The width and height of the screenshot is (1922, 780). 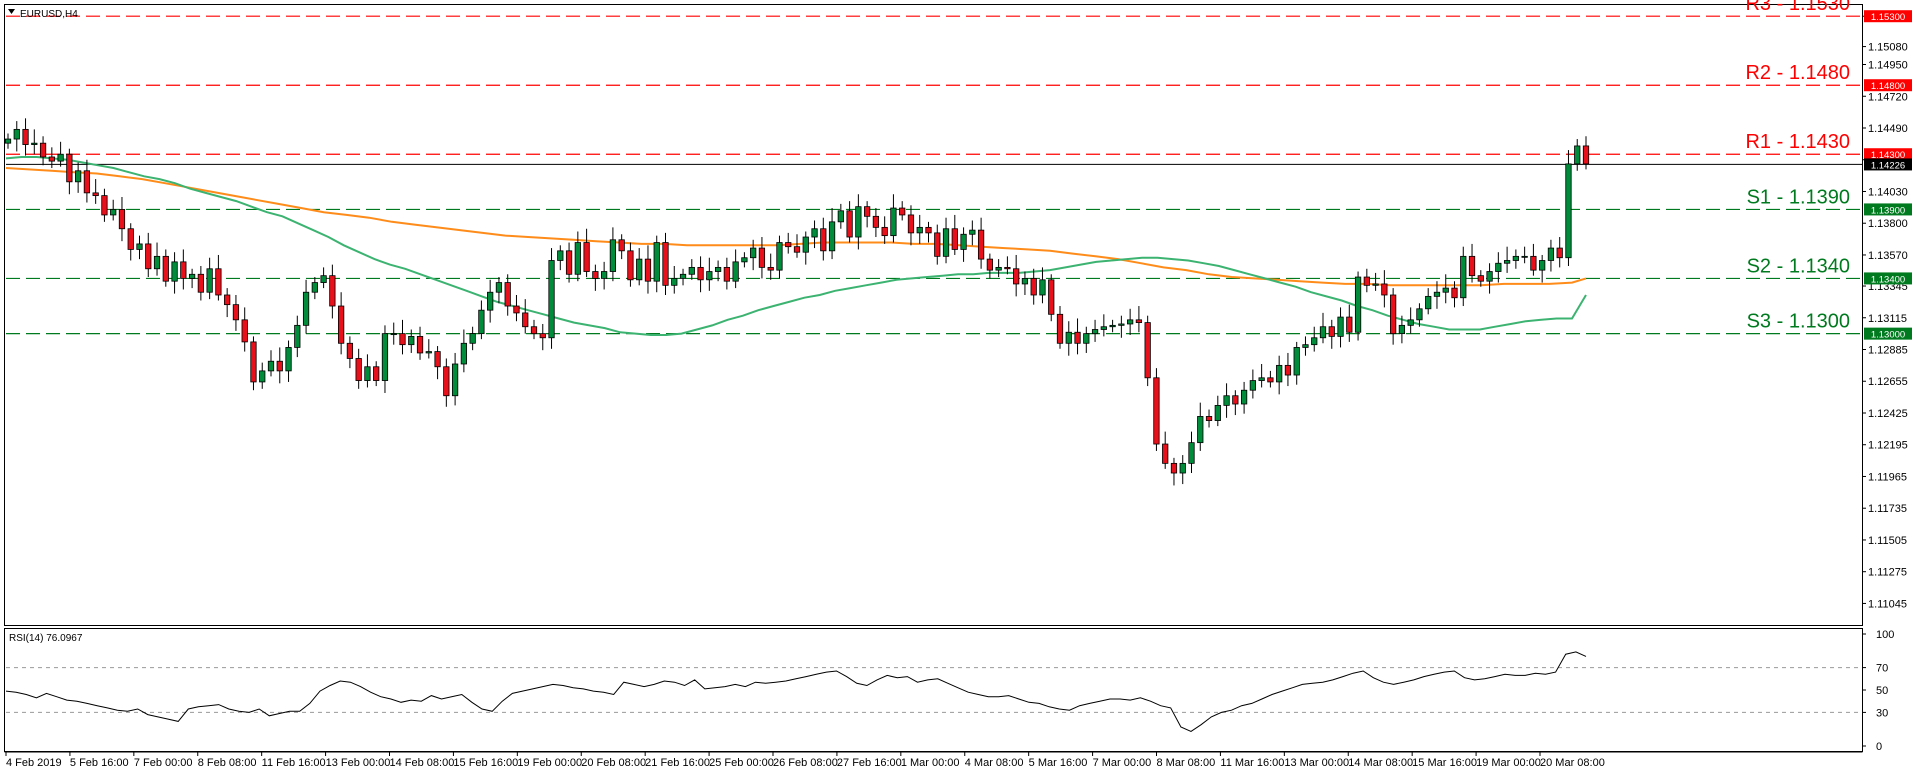 I want to click on time-axis-label: 4 Feb 2019, so click(x=34, y=763).